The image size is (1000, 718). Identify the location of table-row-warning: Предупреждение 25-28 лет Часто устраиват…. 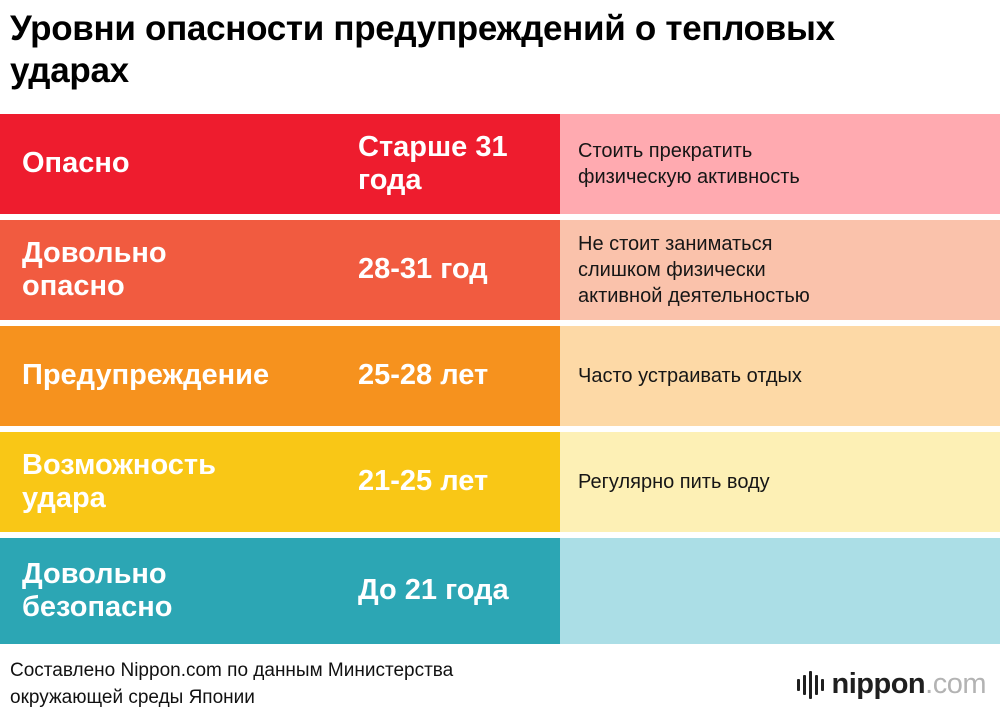
(500, 376).